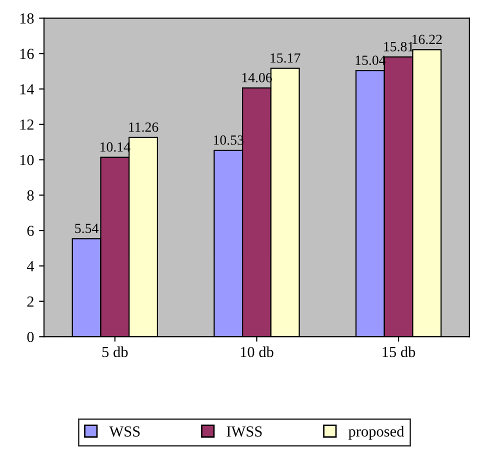 Image resolution: width=489 pixels, height=455 pixels. Describe the element at coordinates (115, 352) in the screenshot. I see `x-tick-label: 5 db` at that location.